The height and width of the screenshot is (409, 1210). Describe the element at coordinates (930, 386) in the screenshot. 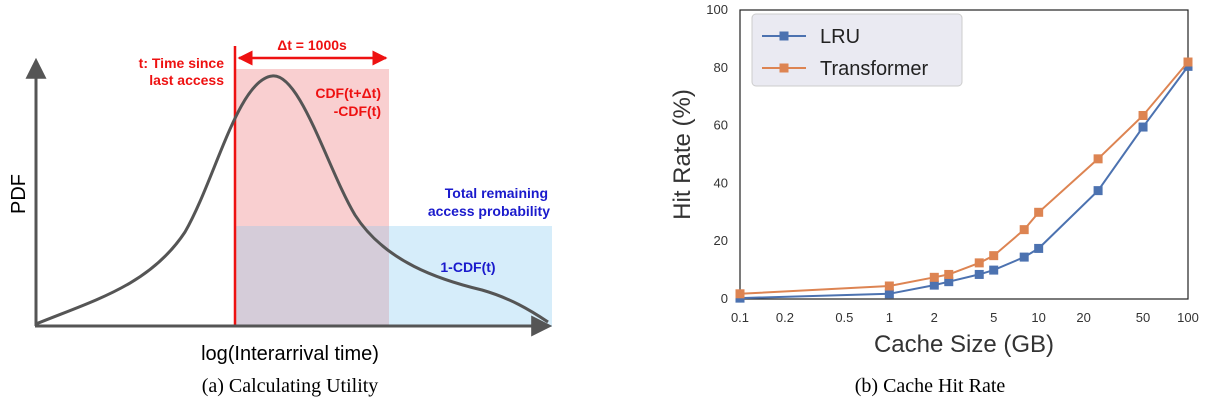

I see `caption-b: (b) Cache Hit Rate` at that location.